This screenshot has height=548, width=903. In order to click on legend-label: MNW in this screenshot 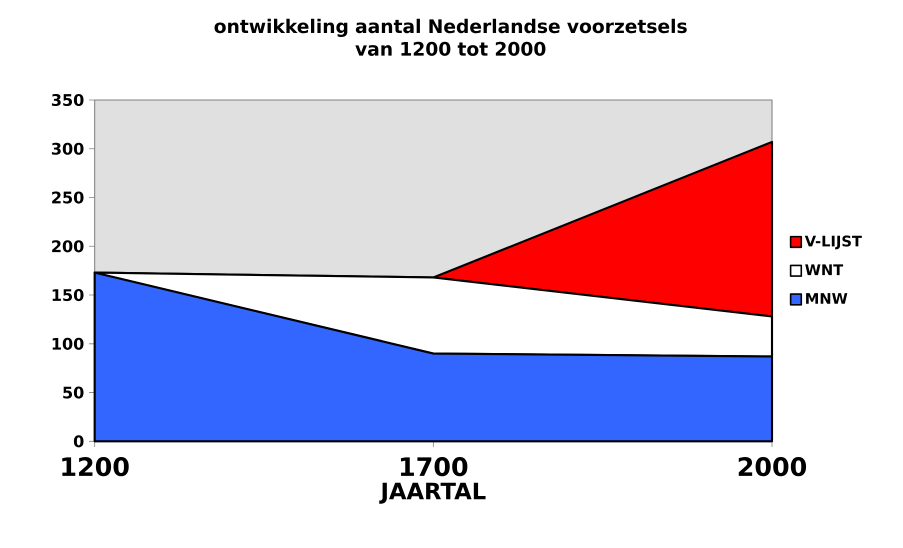, I will do `click(827, 298)`.